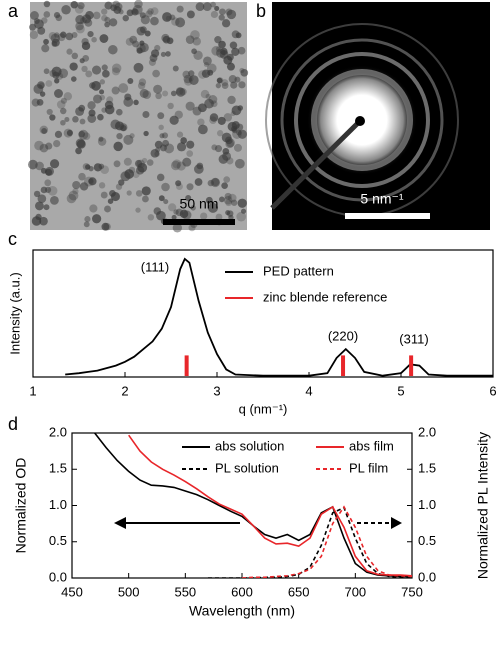 This screenshot has width=498, height=655. Describe the element at coordinates (12, 239) in the screenshot. I see `panel-label: c` at that location.